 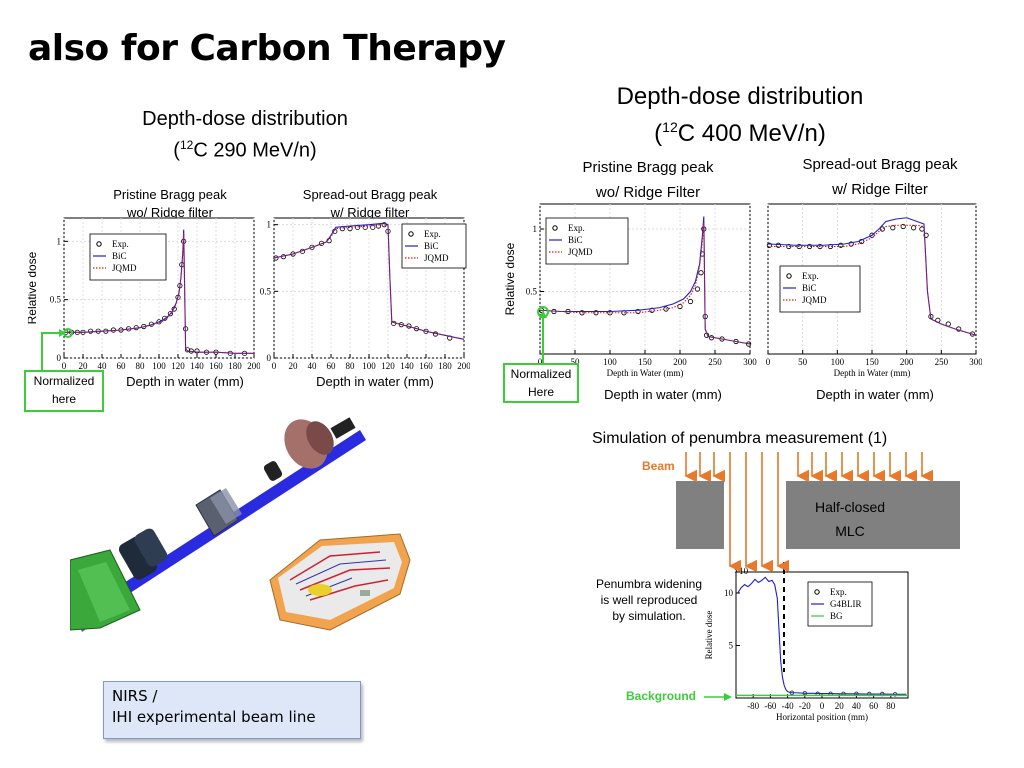 What do you see at coordinates (805, 706) in the screenshot?
I see `x-tick-label: -20` at bounding box center [805, 706].